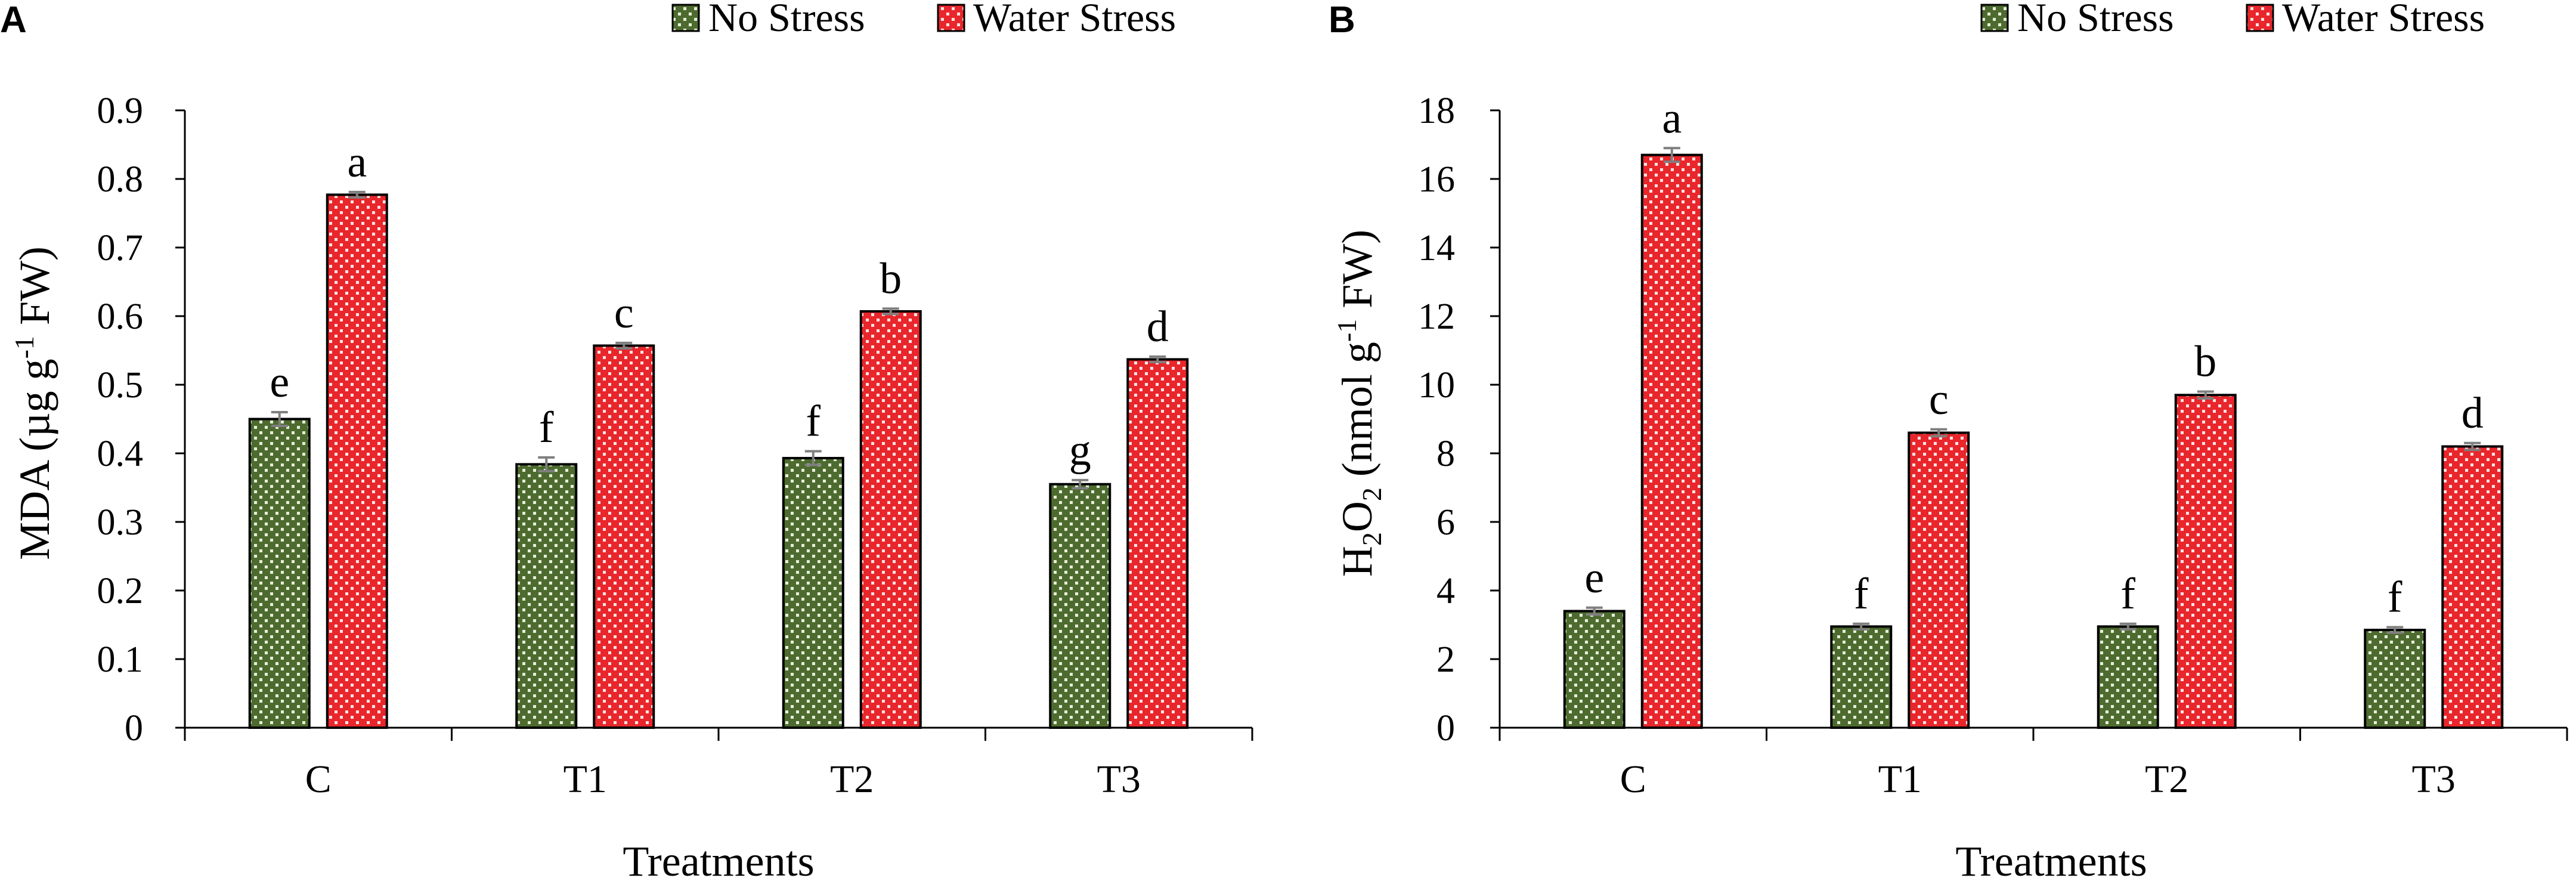  I want to click on panel-b-letter: B, so click(1342, 21).